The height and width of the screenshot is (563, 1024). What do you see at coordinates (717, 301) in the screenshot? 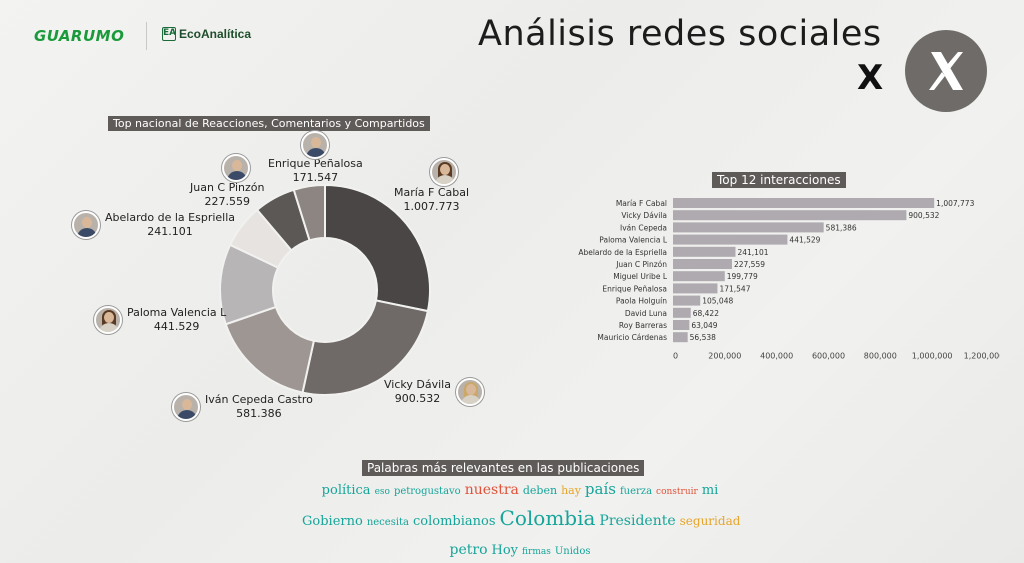
I see `bar-value-label: 105,048` at bounding box center [717, 301].